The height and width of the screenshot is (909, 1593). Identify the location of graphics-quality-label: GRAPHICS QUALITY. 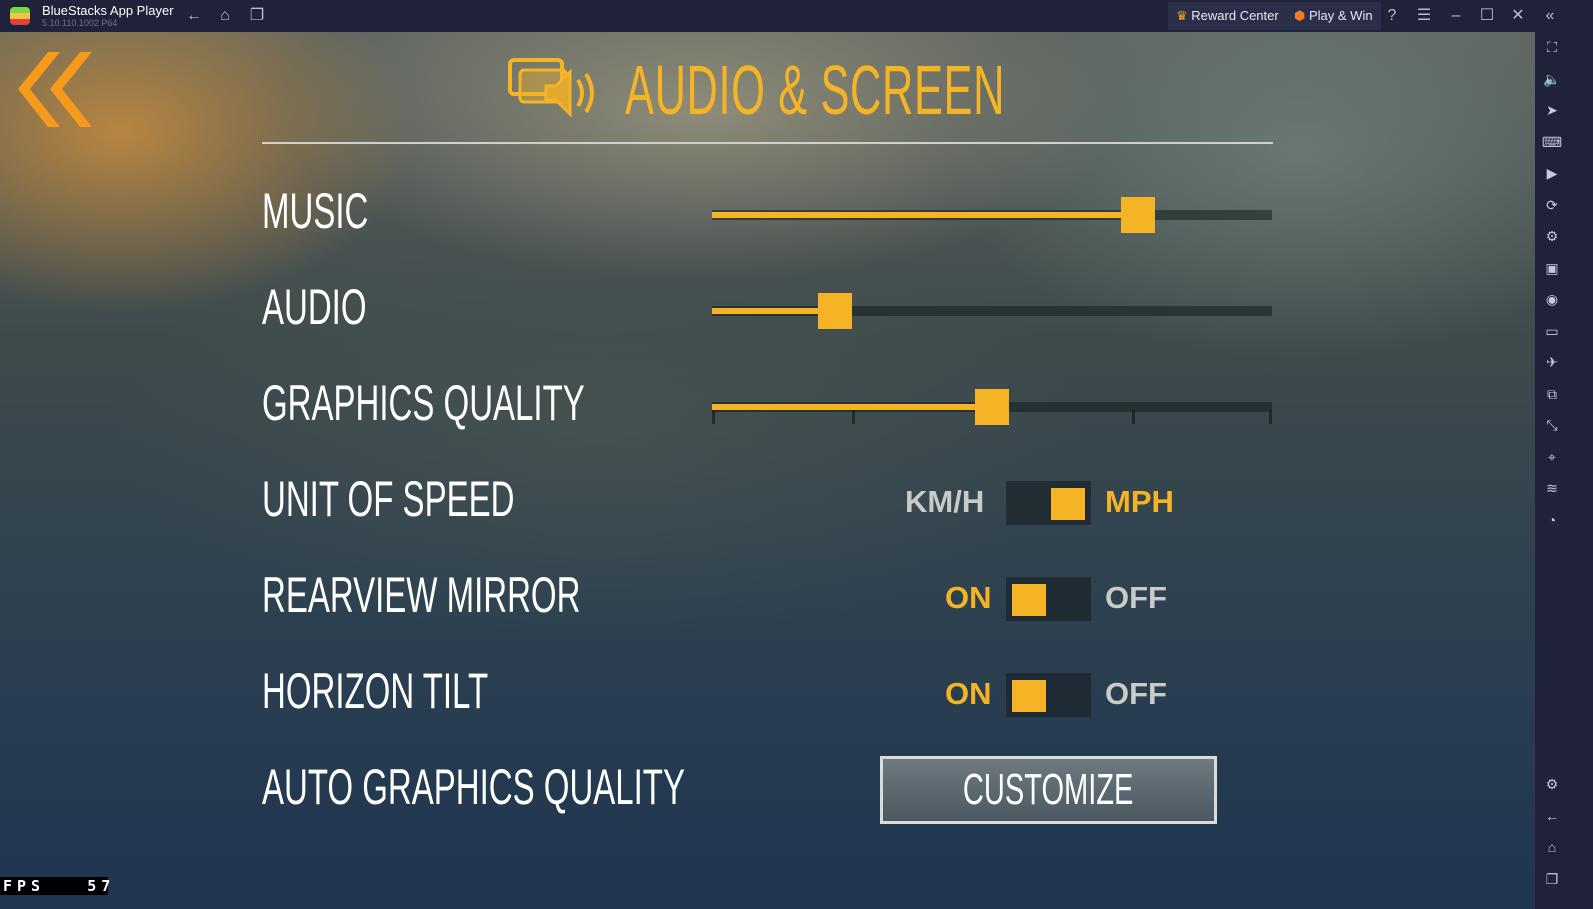
(423, 403).